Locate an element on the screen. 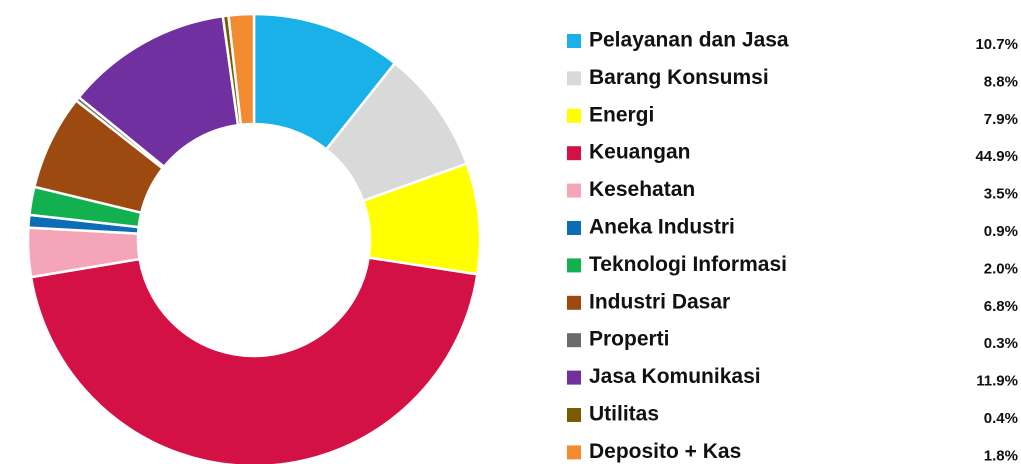 The image size is (1021, 464). value-label: 3.5% is located at coordinates (1001, 194).